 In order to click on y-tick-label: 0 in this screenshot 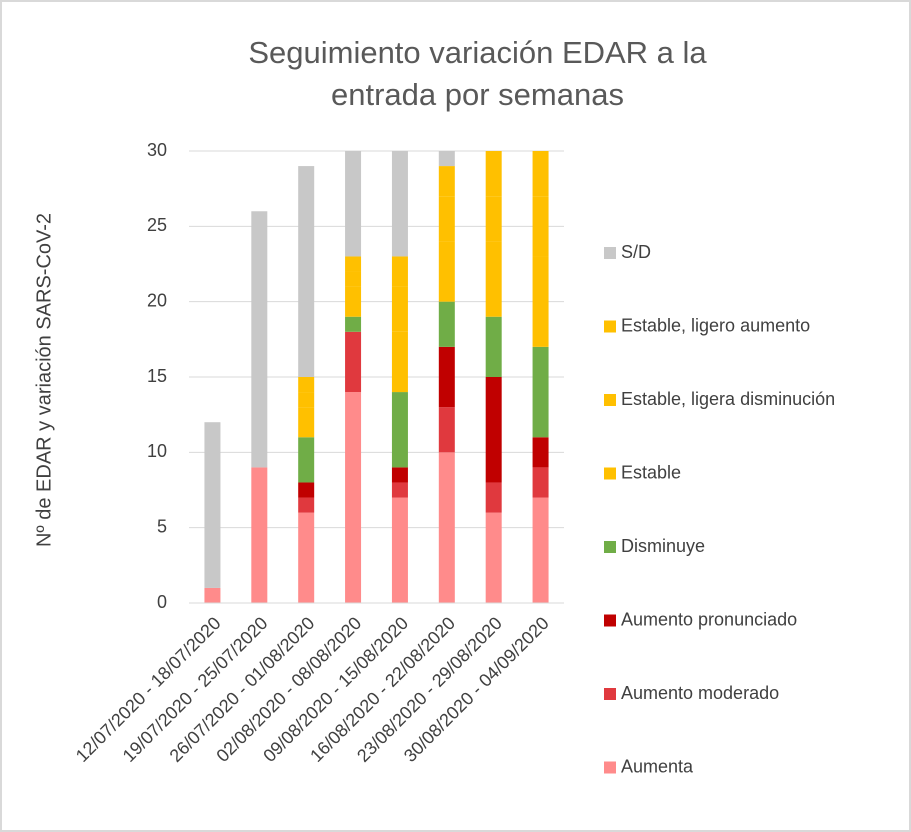, I will do `click(162, 602)`.